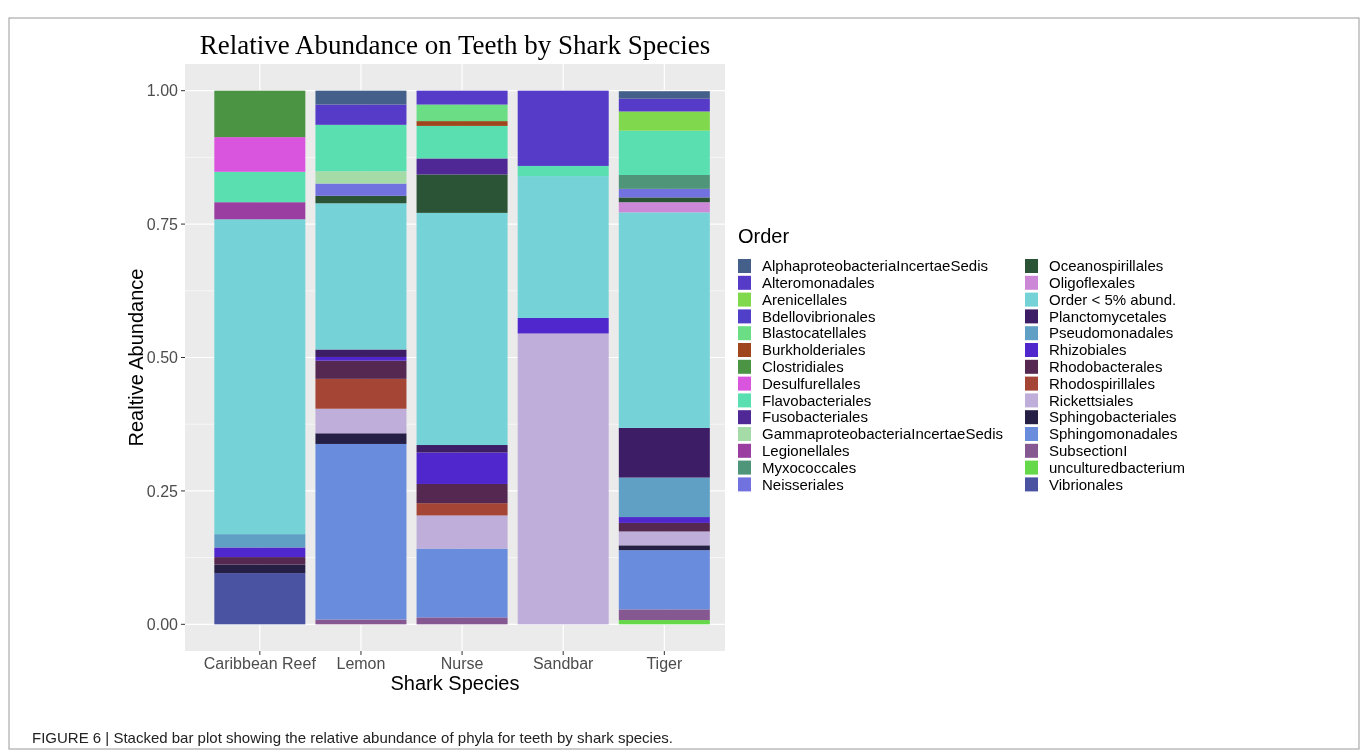 Image resolution: width=1360 pixels, height=751 pixels. I want to click on legend-label: Sphingobacteriales, so click(1113, 417).